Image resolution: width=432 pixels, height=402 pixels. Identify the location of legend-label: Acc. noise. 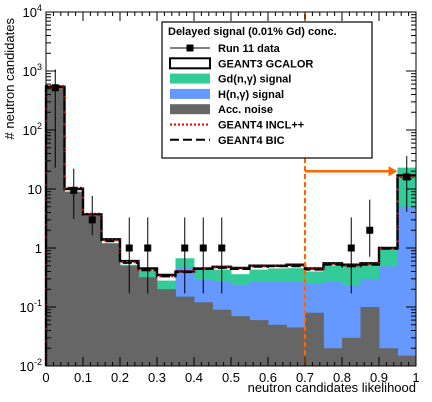
(245, 110).